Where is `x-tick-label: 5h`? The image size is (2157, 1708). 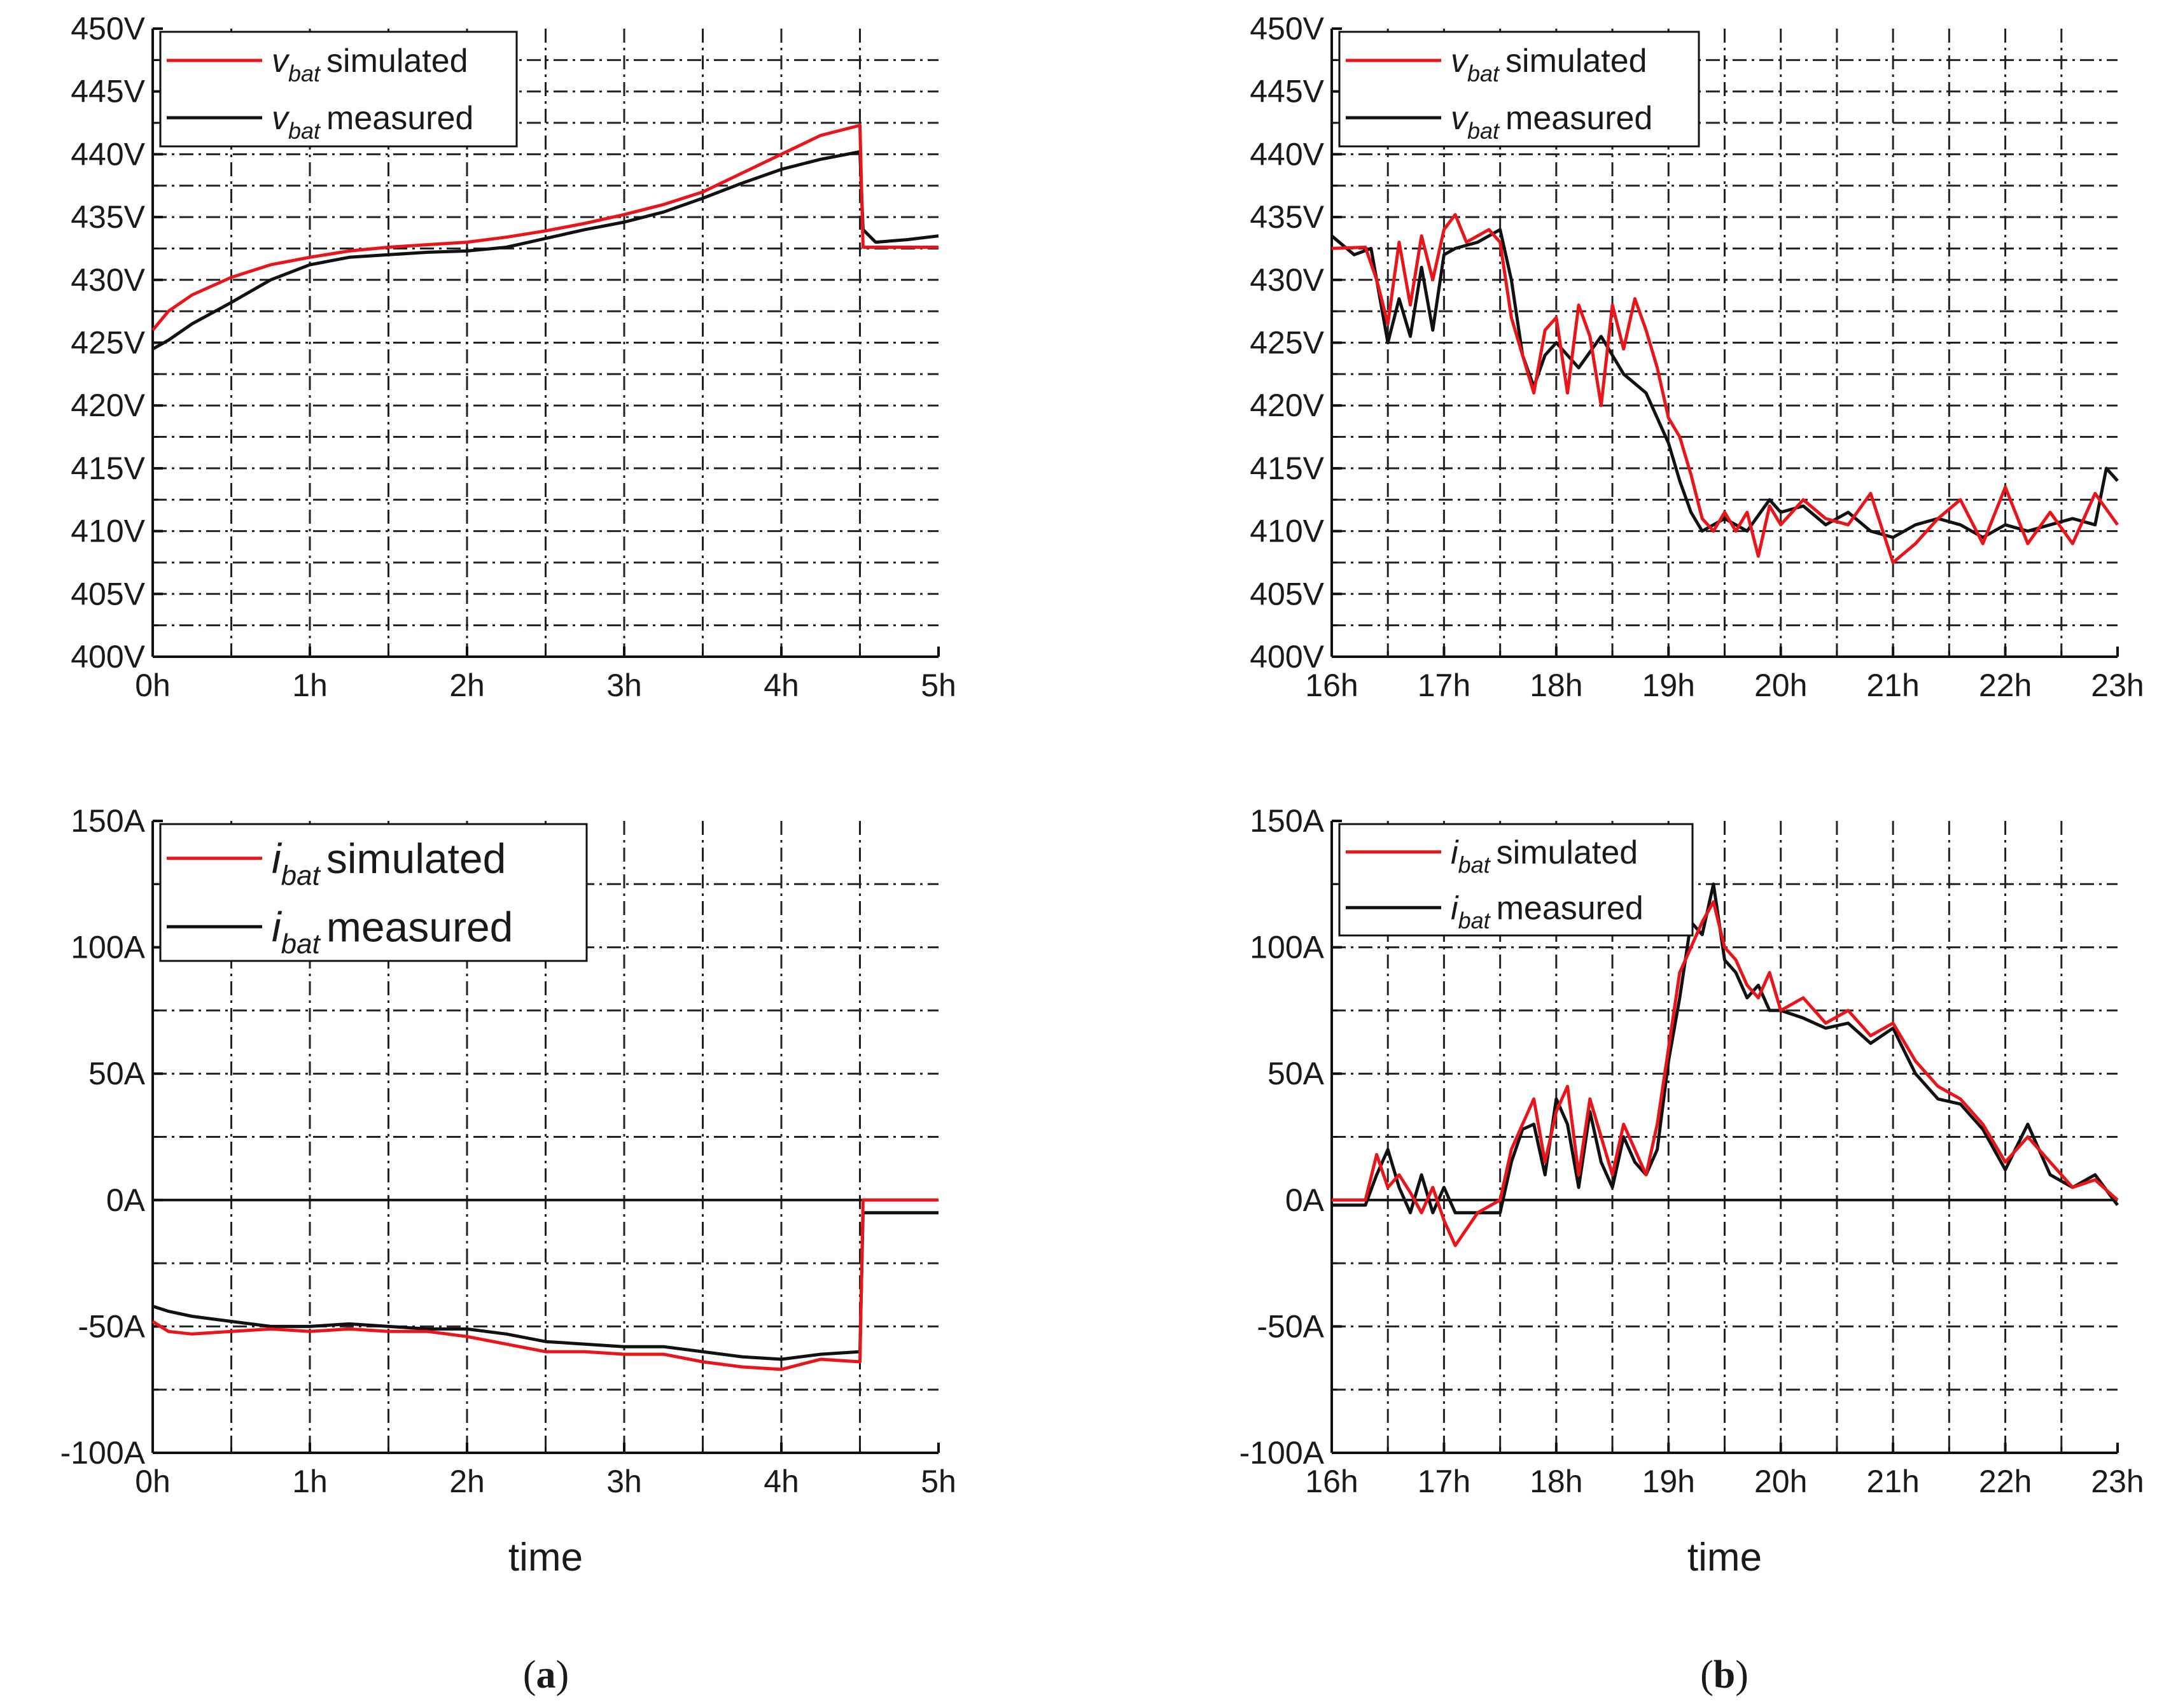
x-tick-label: 5h is located at coordinates (939, 685).